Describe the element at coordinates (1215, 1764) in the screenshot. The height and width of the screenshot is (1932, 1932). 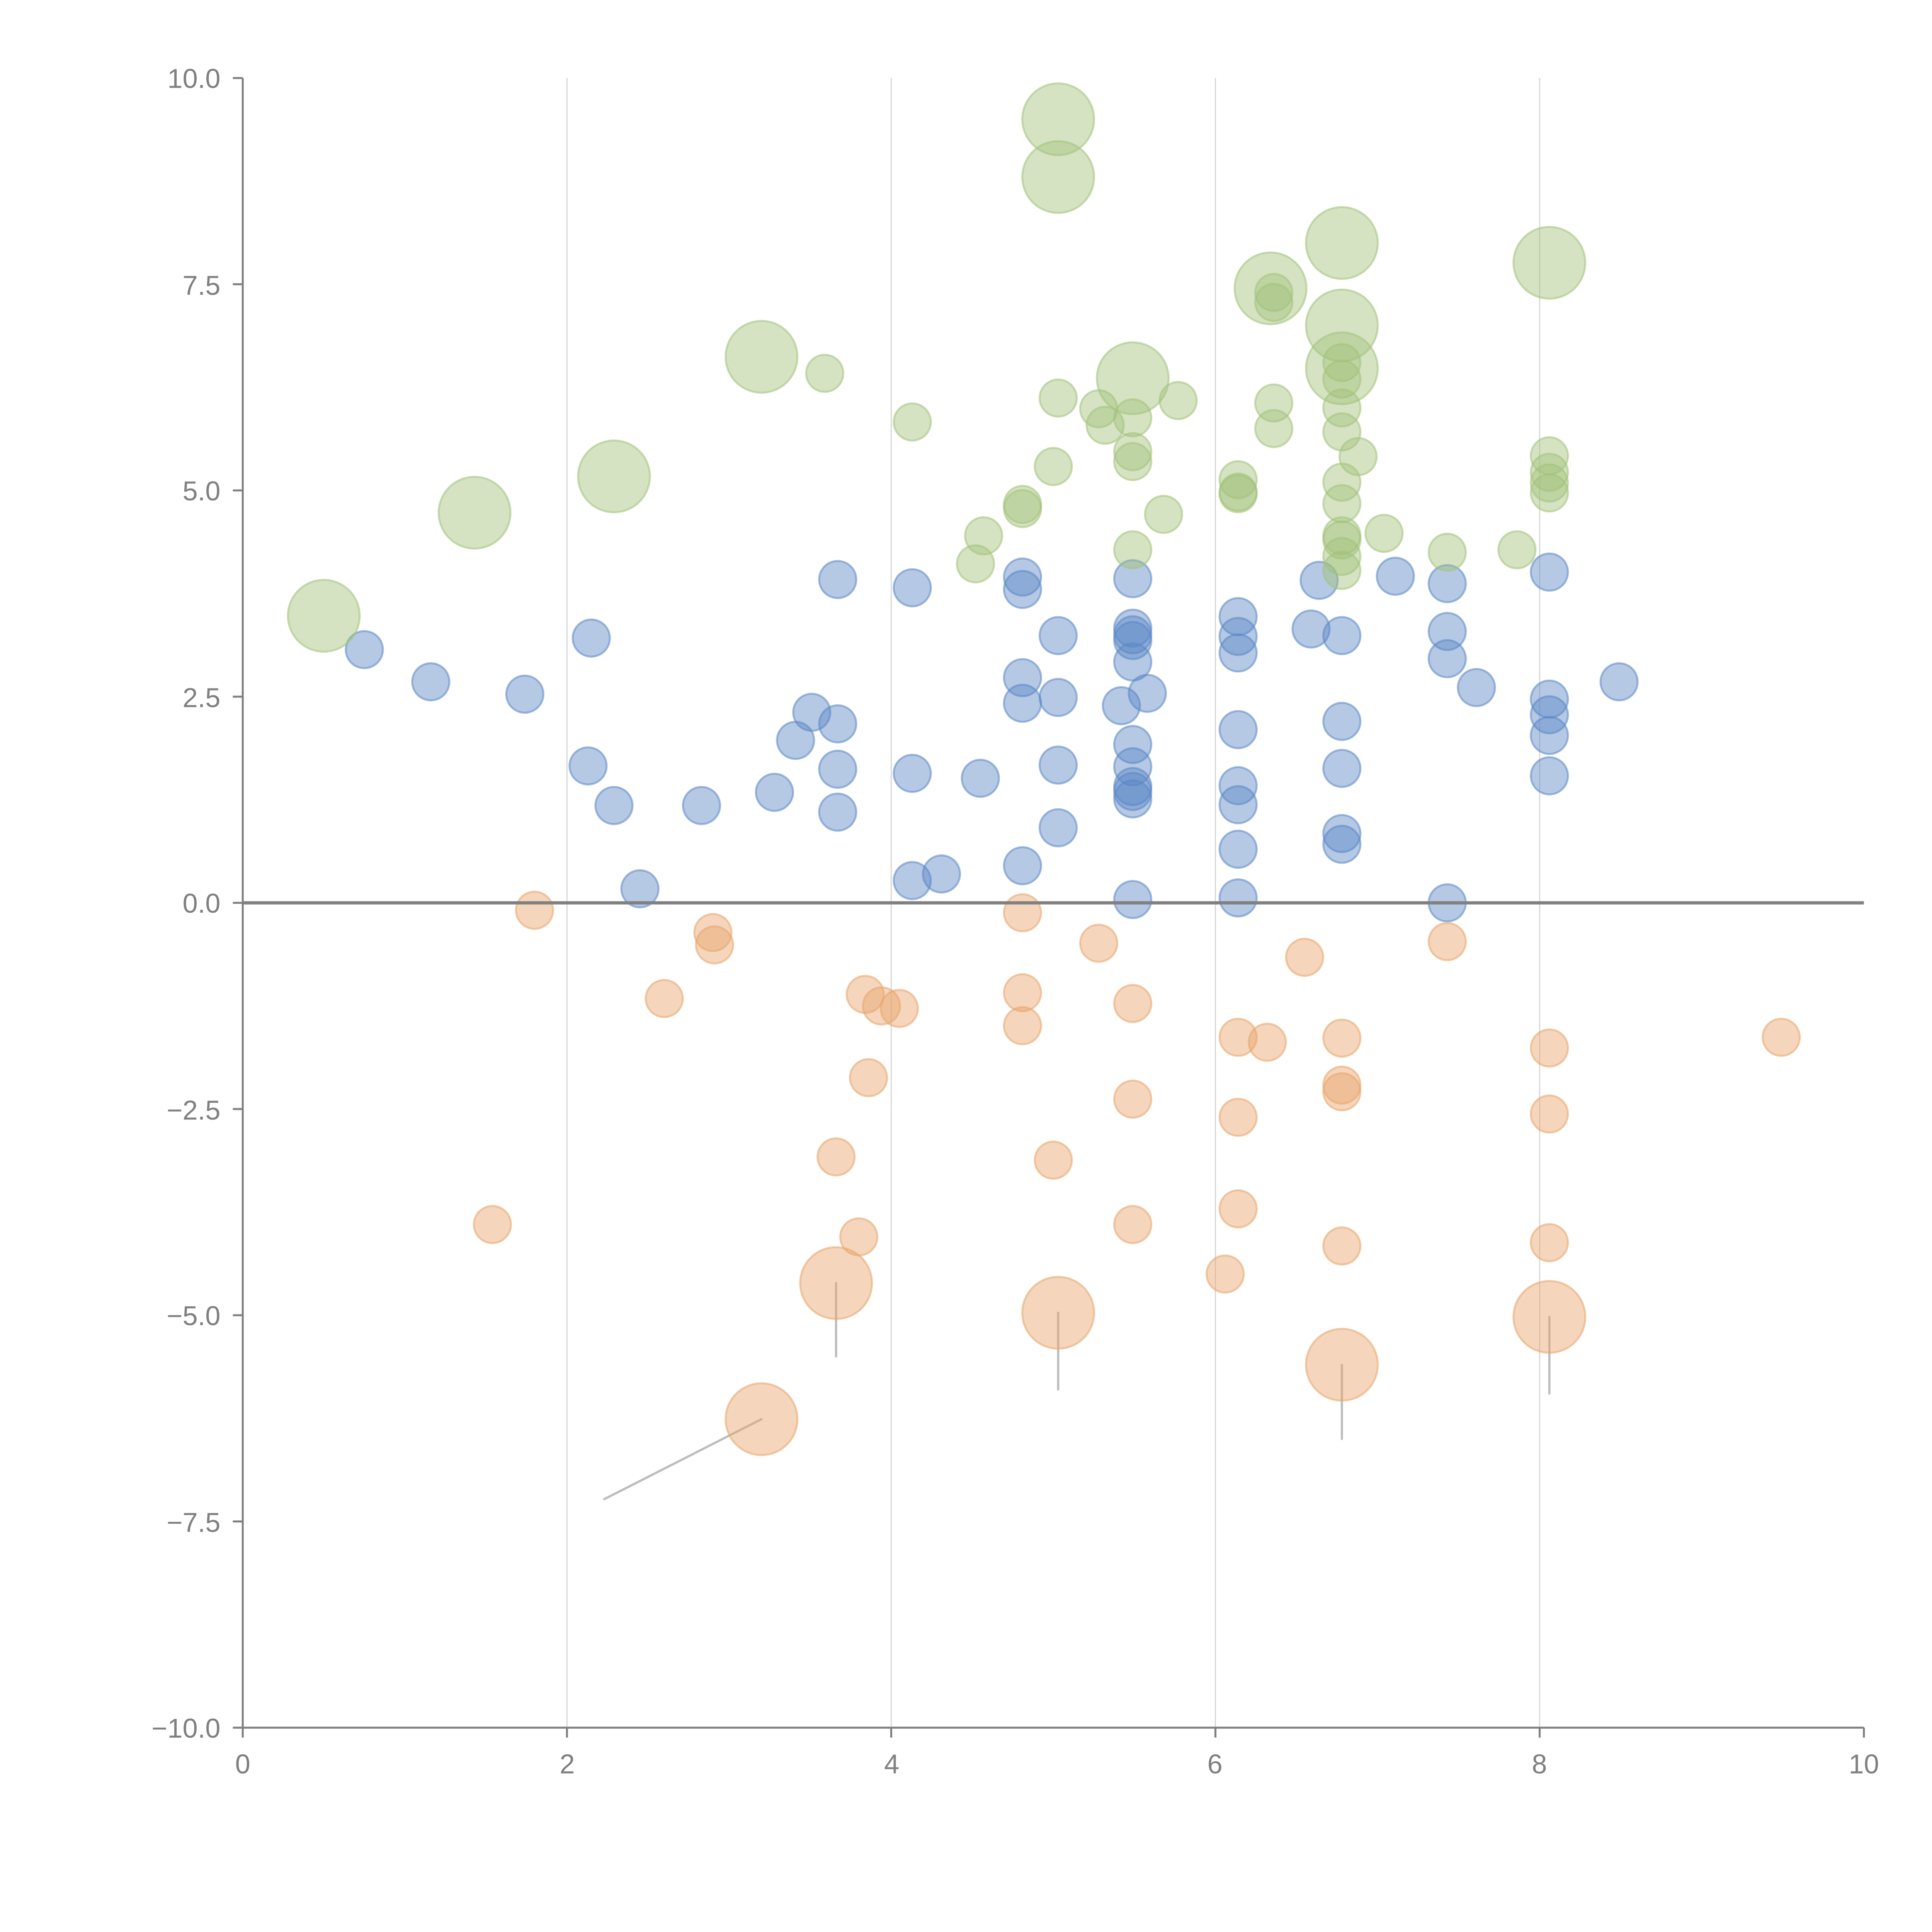
I see `x-tick-label: 6` at that location.